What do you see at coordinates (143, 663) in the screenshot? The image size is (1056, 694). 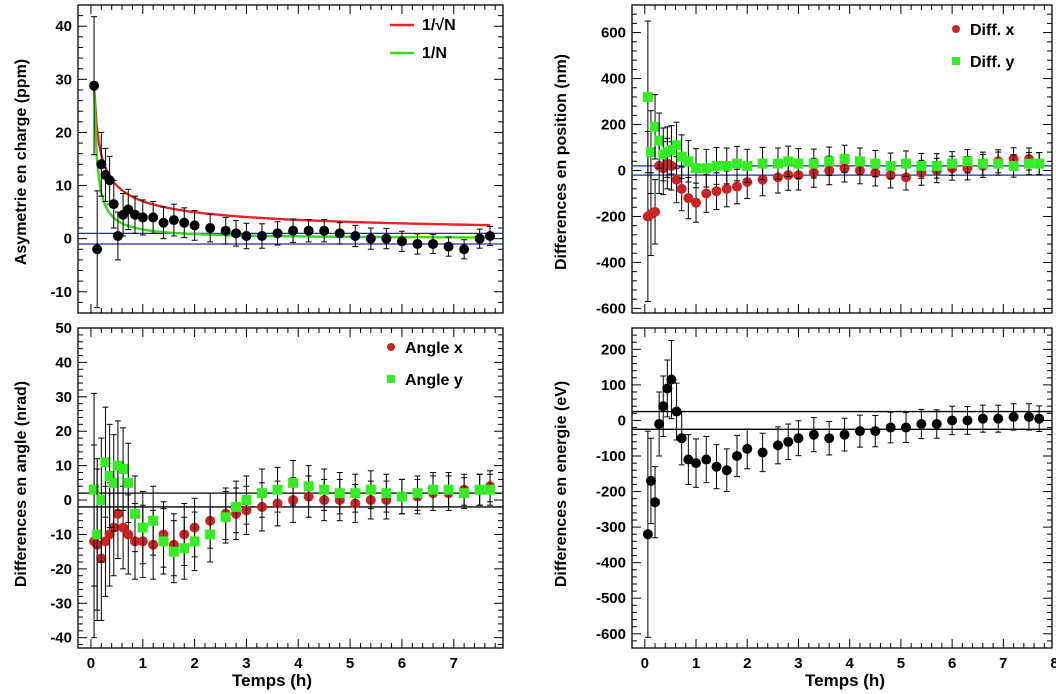 I see `x-tick-label: 1` at bounding box center [143, 663].